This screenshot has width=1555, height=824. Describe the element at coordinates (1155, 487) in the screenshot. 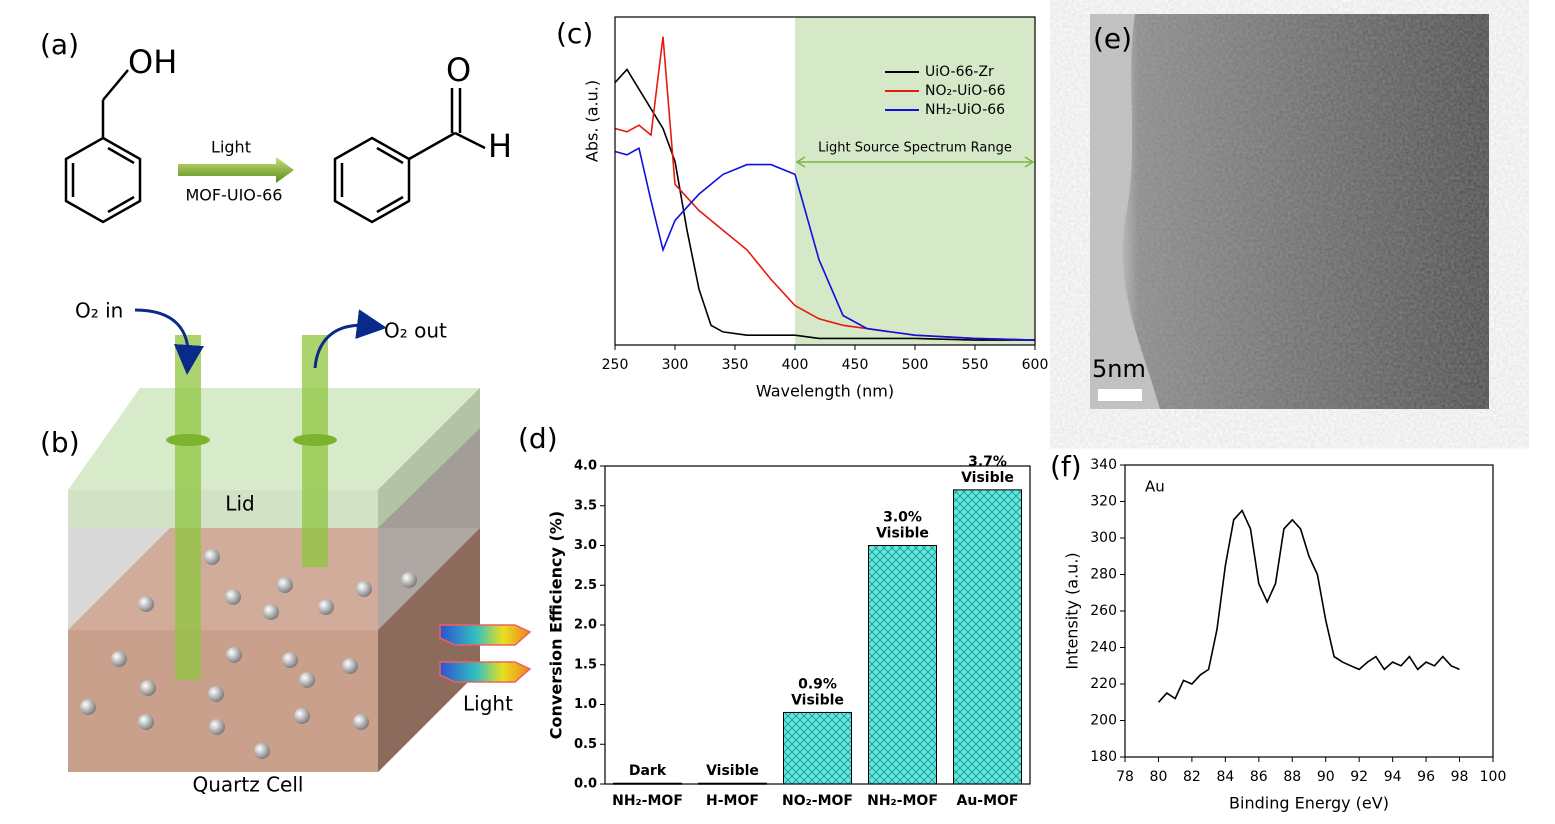

I see `annotation: Au` at that location.